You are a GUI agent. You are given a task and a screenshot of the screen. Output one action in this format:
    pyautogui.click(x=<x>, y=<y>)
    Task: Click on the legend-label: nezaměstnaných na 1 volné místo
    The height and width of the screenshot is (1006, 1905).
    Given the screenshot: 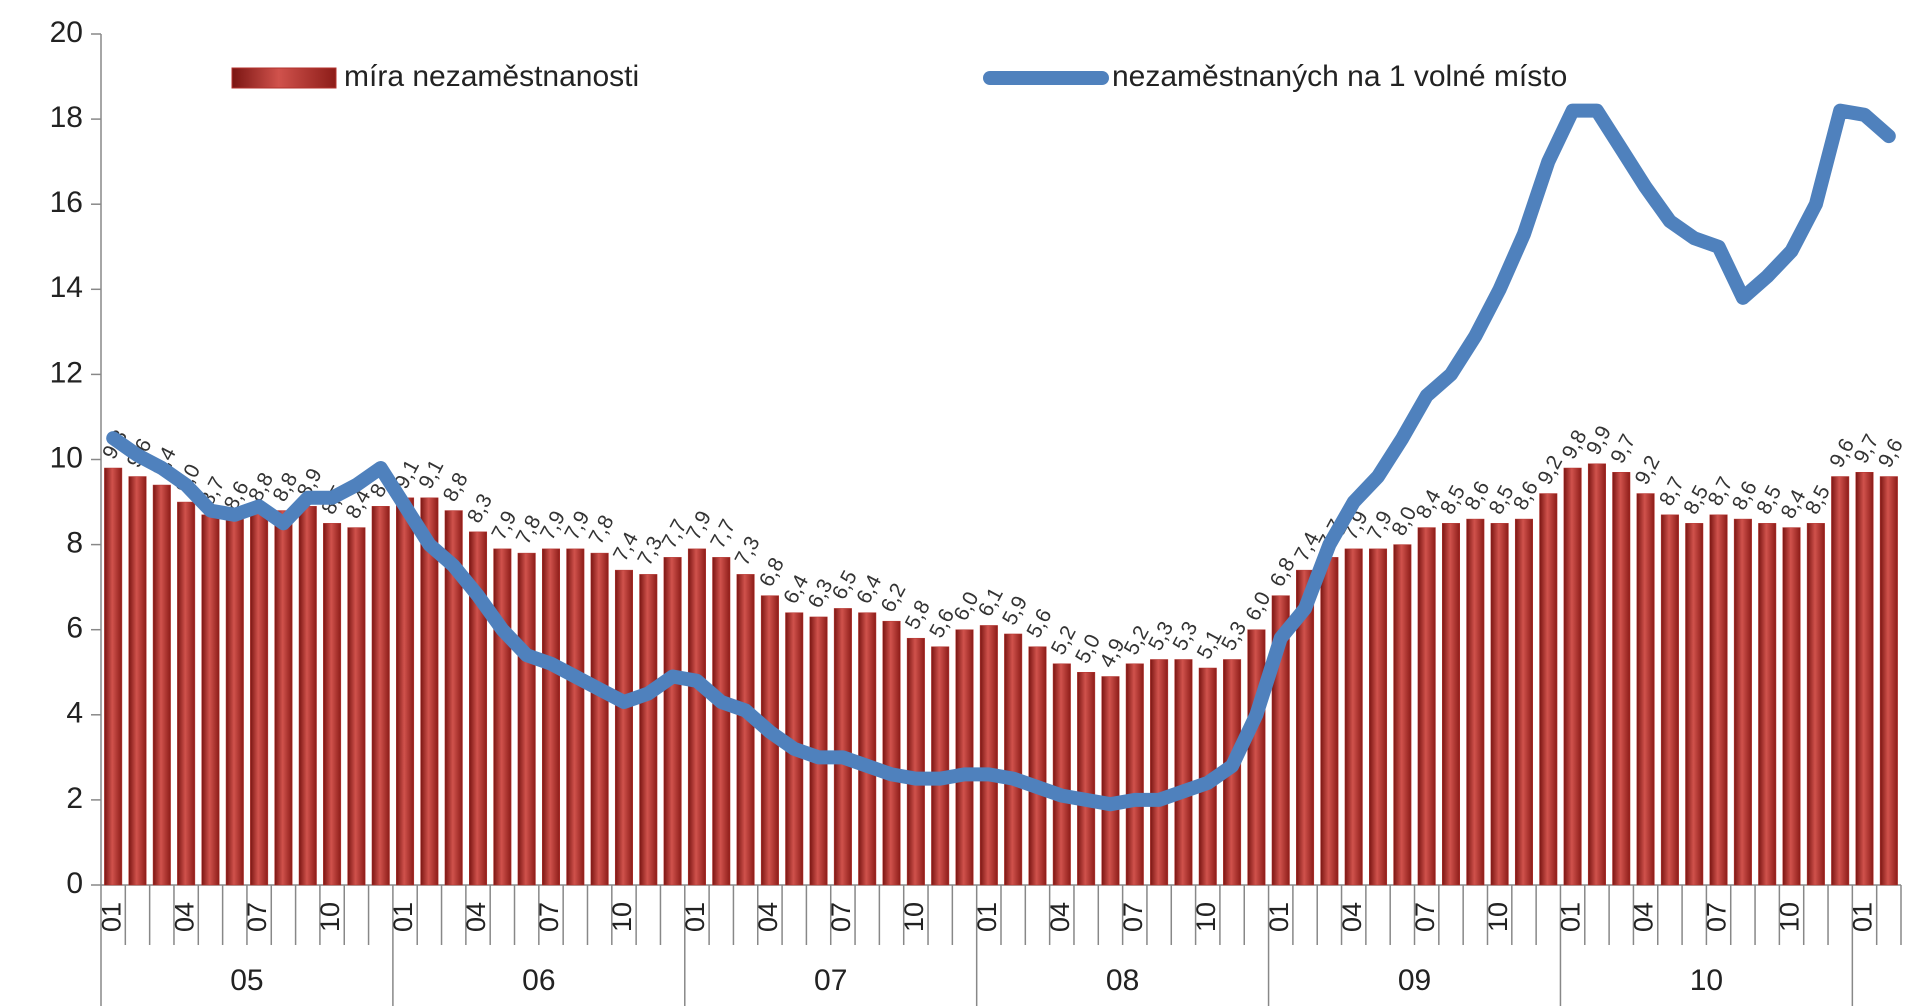 What is the action you would take?
    pyautogui.click(x=1339, y=76)
    